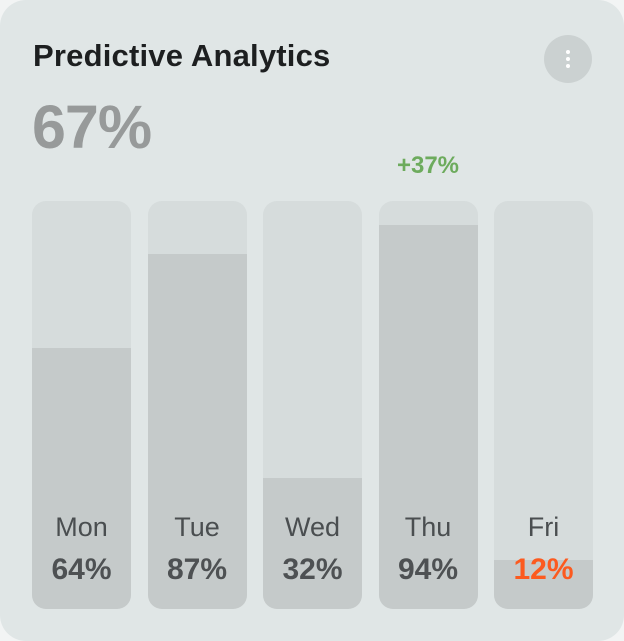  Describe the element at coordinates (182, 55) in the screenshot. I see `card-title: Predictive Analytics` at that location.